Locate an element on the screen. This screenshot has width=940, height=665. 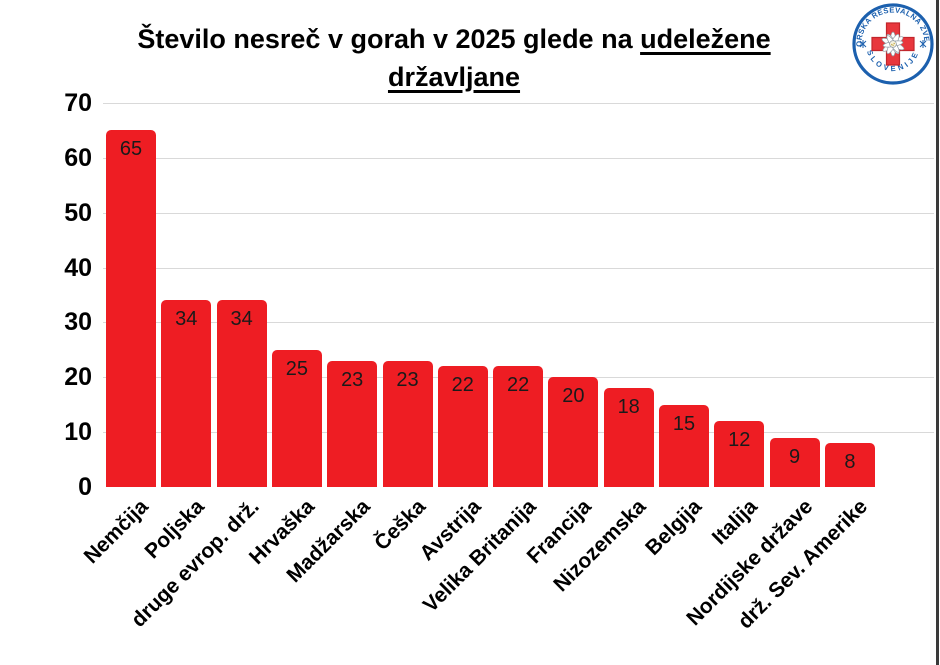
y-axis-tick-label: 70 is located at coordinates (78, 103).